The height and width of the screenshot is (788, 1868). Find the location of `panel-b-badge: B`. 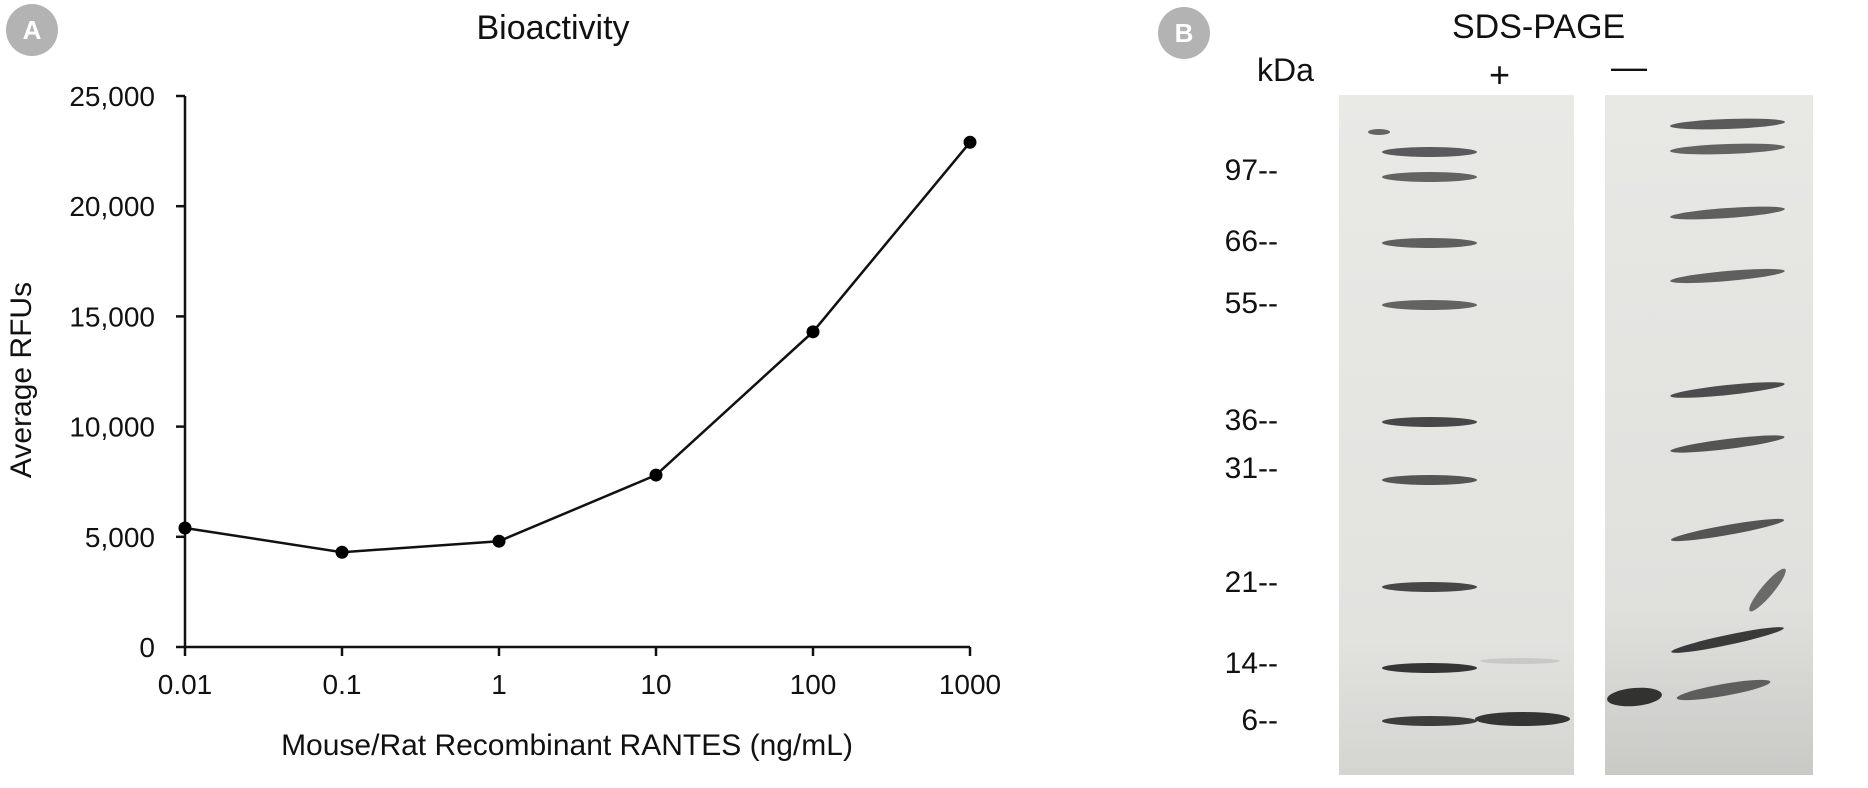

panel-b-badge: B is located at coordinates (1184, 33).